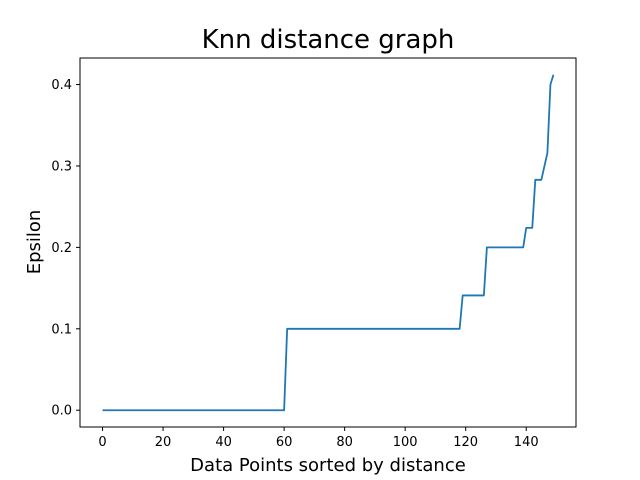 Image resolution: width=640 pixels, height=480 pixels. I want to click on y-tick-label: 0.2, so click(61, 248).